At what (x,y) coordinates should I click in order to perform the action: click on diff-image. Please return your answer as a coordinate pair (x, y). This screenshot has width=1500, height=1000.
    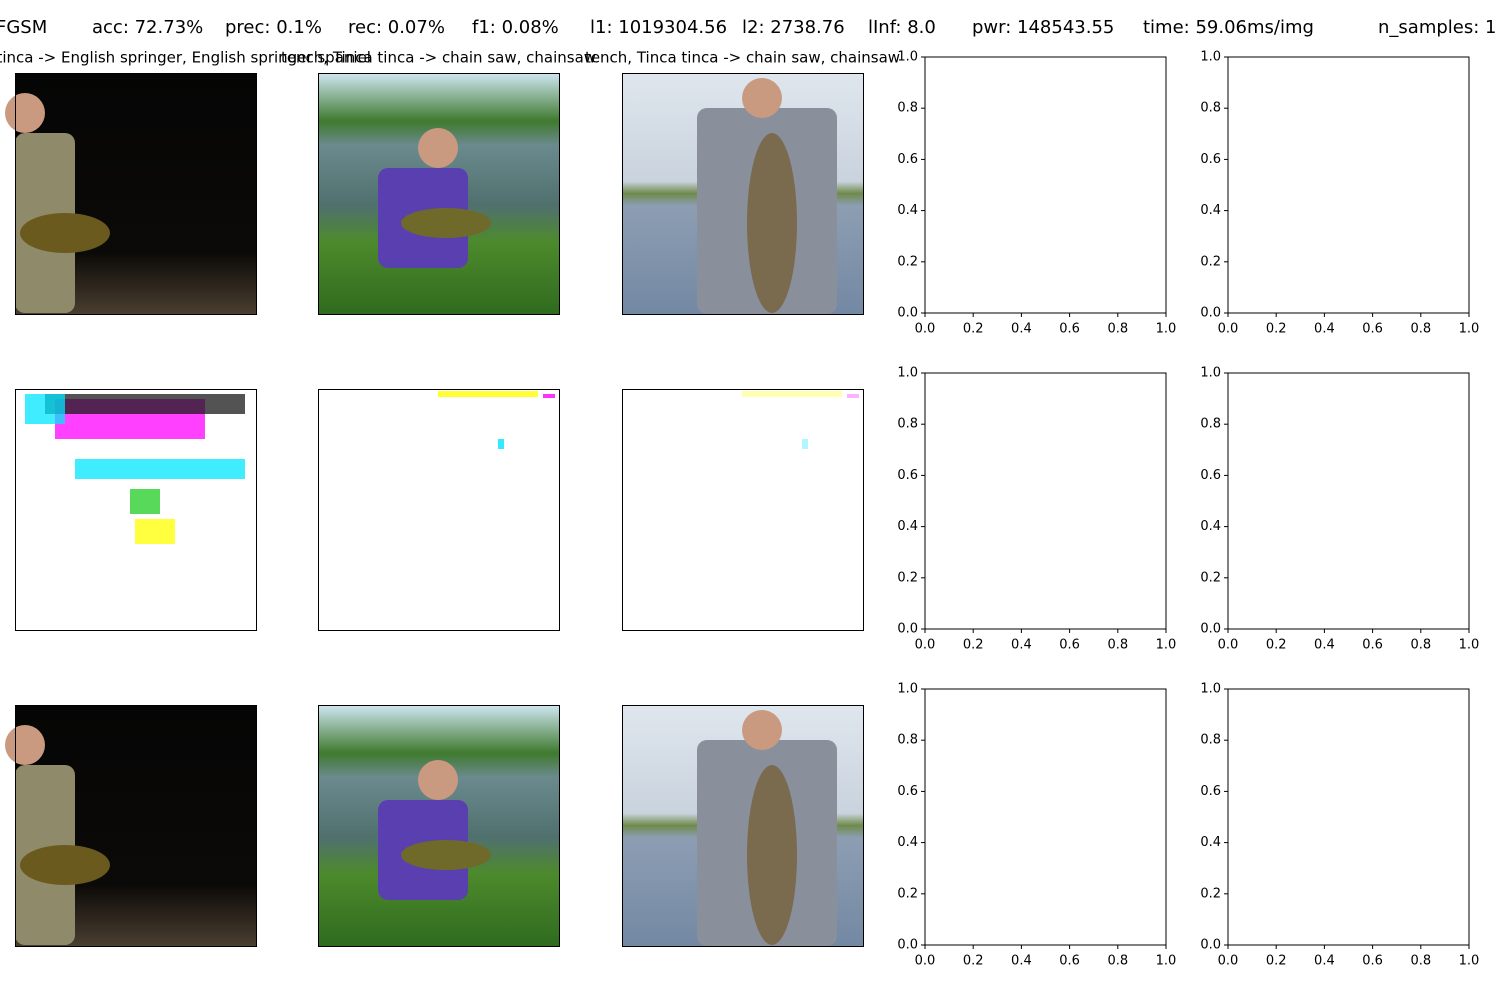
    Looking at the image, I should click on (438, 509).